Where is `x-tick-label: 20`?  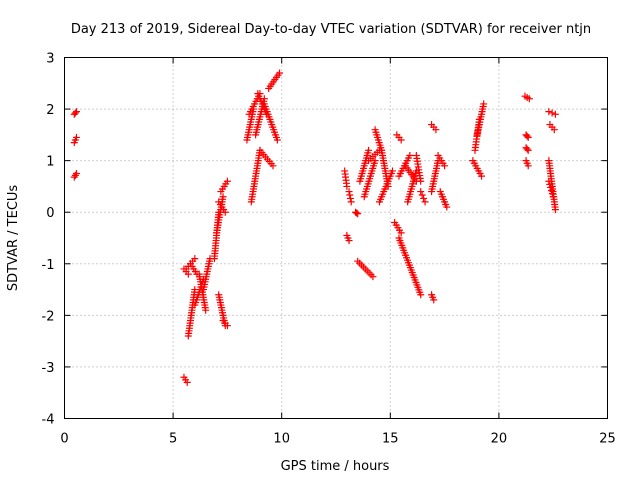 x-tick-label: 20 is located at coordinates (499, 439).